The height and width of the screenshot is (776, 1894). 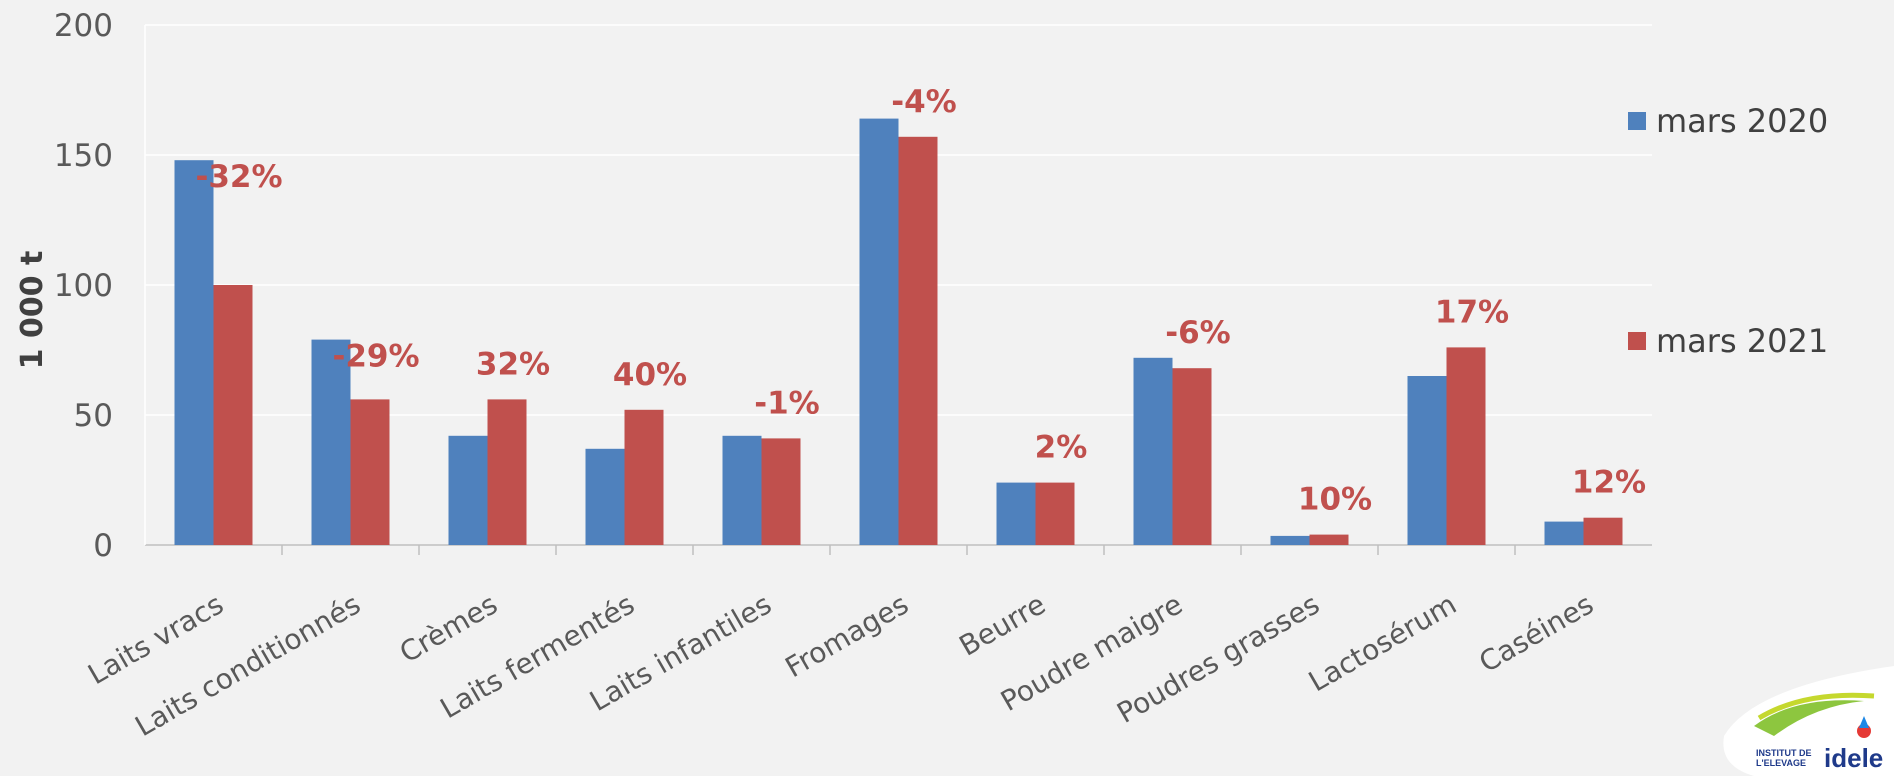 I want to click on logo-line1: INSTITUT DE, so click(x=1784, y=753).